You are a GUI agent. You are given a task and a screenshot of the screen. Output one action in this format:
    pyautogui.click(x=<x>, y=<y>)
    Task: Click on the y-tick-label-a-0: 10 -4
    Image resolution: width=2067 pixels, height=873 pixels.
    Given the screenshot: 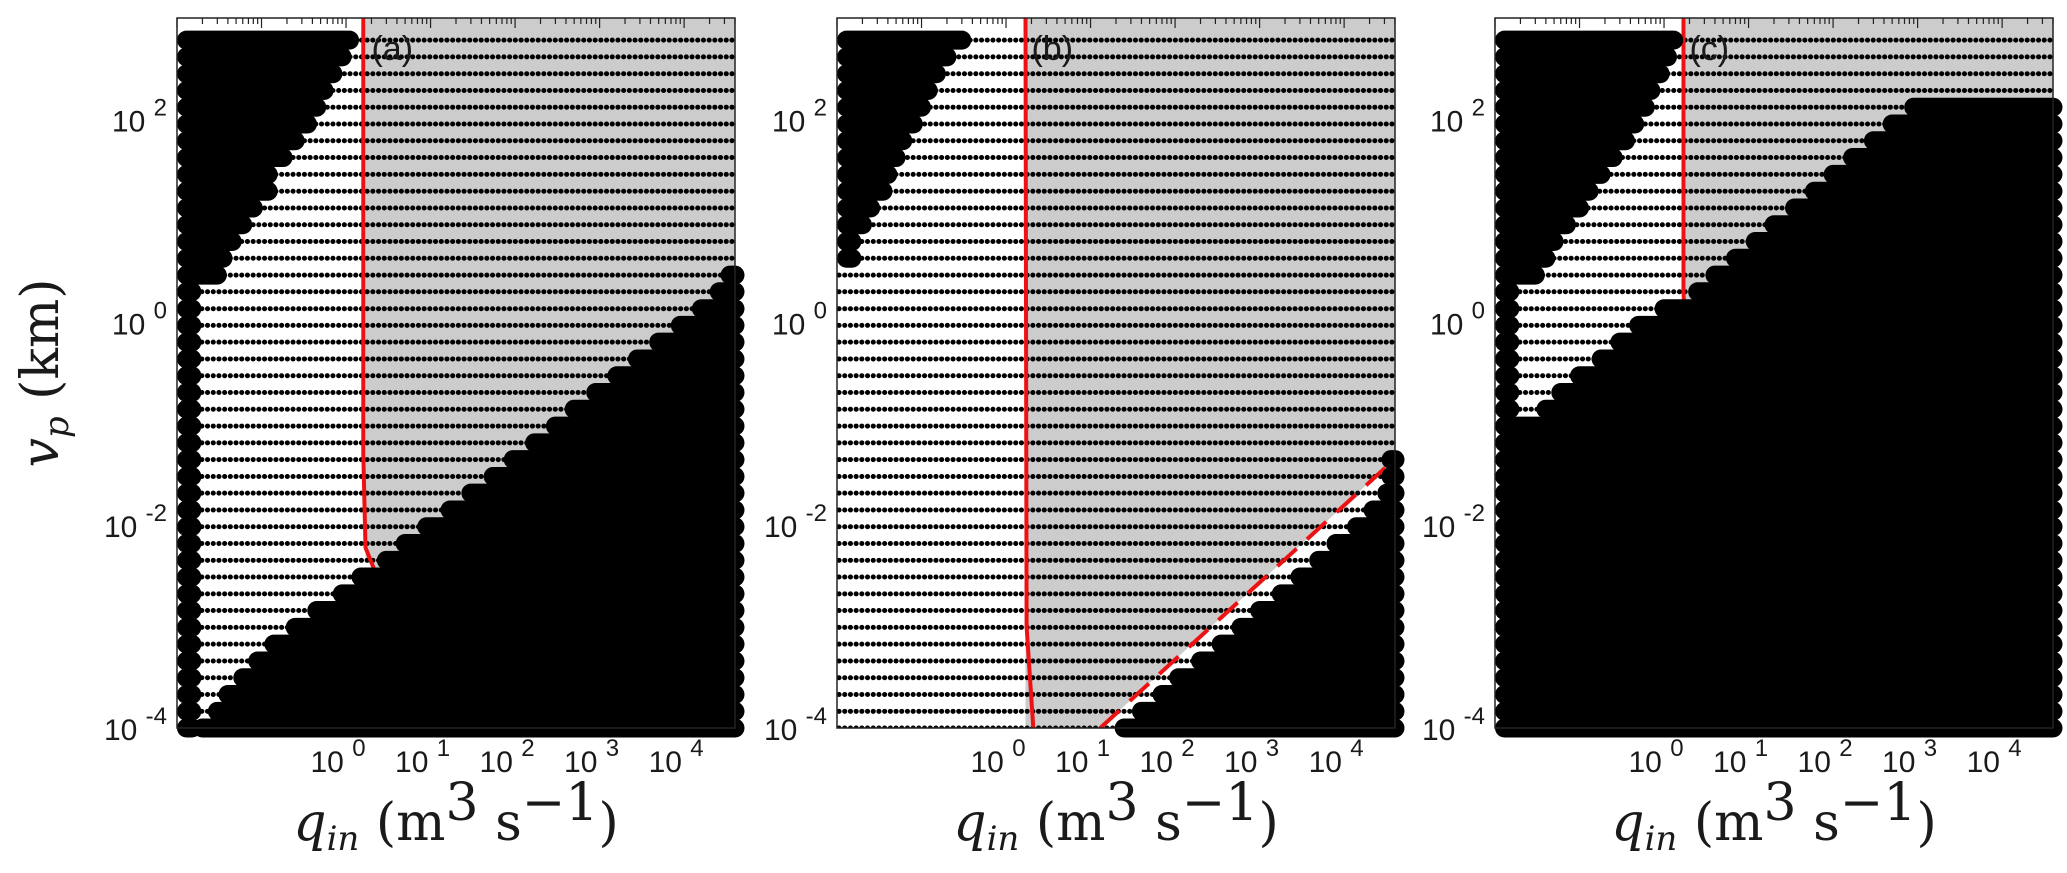 What is the action you would take?
    pyautogui.click(x=135, y=725)
    